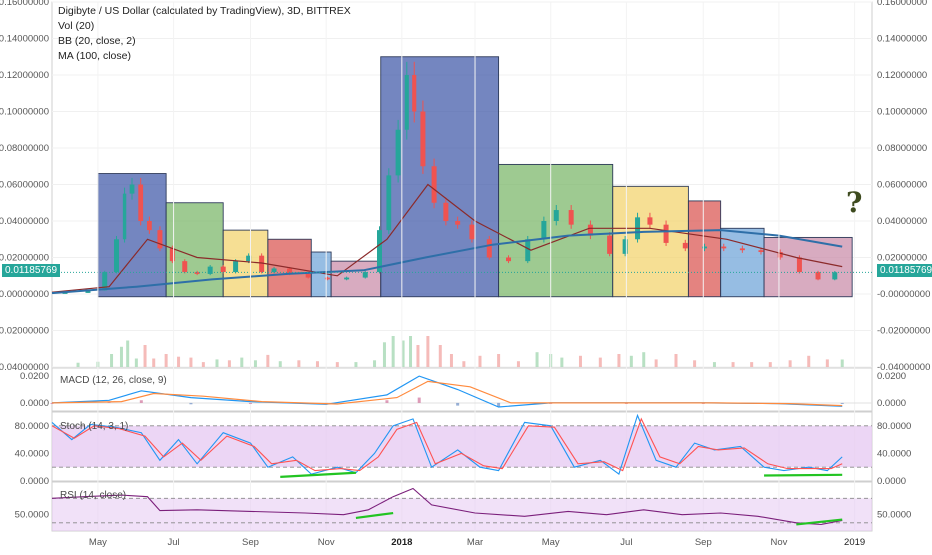 The width and height of the screenshot is (932, 555). Describe the element at coordinates (475, 542) in the screenshot. I see `x-tick-label: Mar` at that location.